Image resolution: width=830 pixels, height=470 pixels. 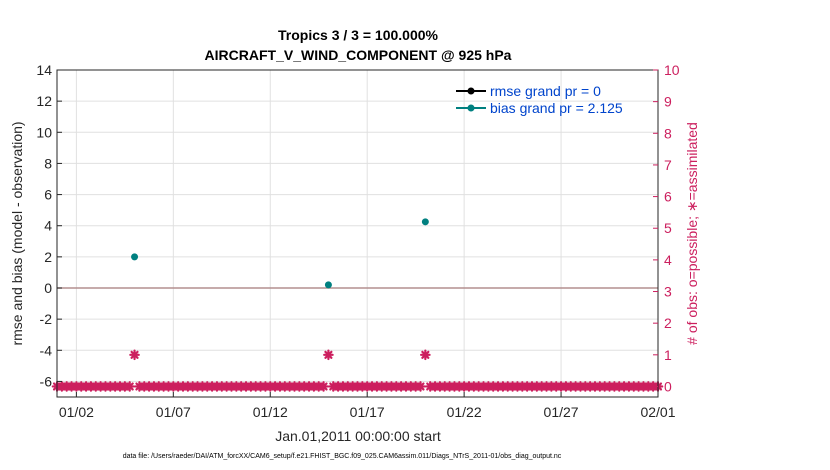 What do you see at coordinates (668, 197) in the screenshot?
I see `right-tick-label: 6` at bounding box center [668, 197].